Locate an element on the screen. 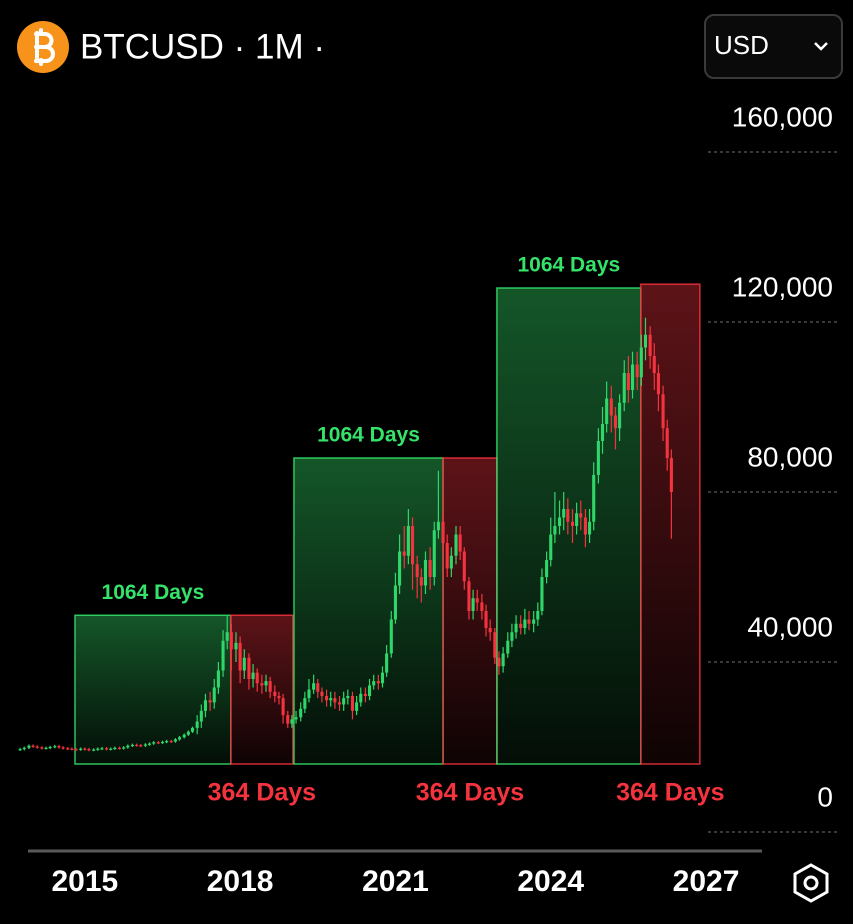  x-tick-label: 2021 is located at coordinates (395, 881).